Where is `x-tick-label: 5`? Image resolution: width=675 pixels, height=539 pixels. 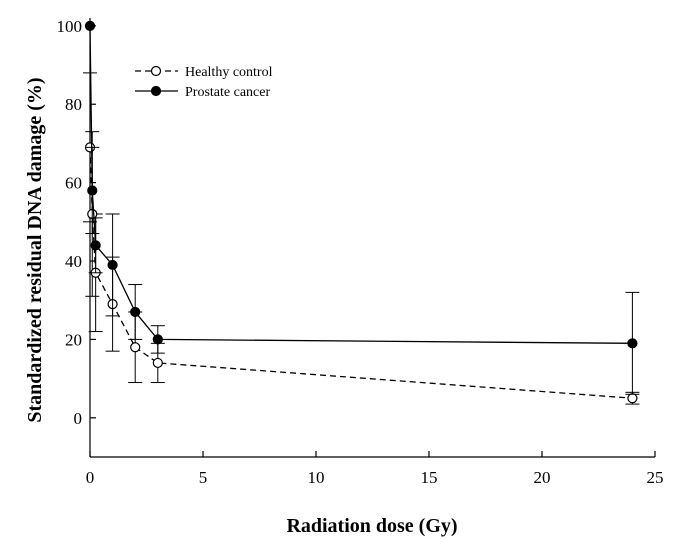
x-tick-label: 5 is located at coordinates (203, 477).